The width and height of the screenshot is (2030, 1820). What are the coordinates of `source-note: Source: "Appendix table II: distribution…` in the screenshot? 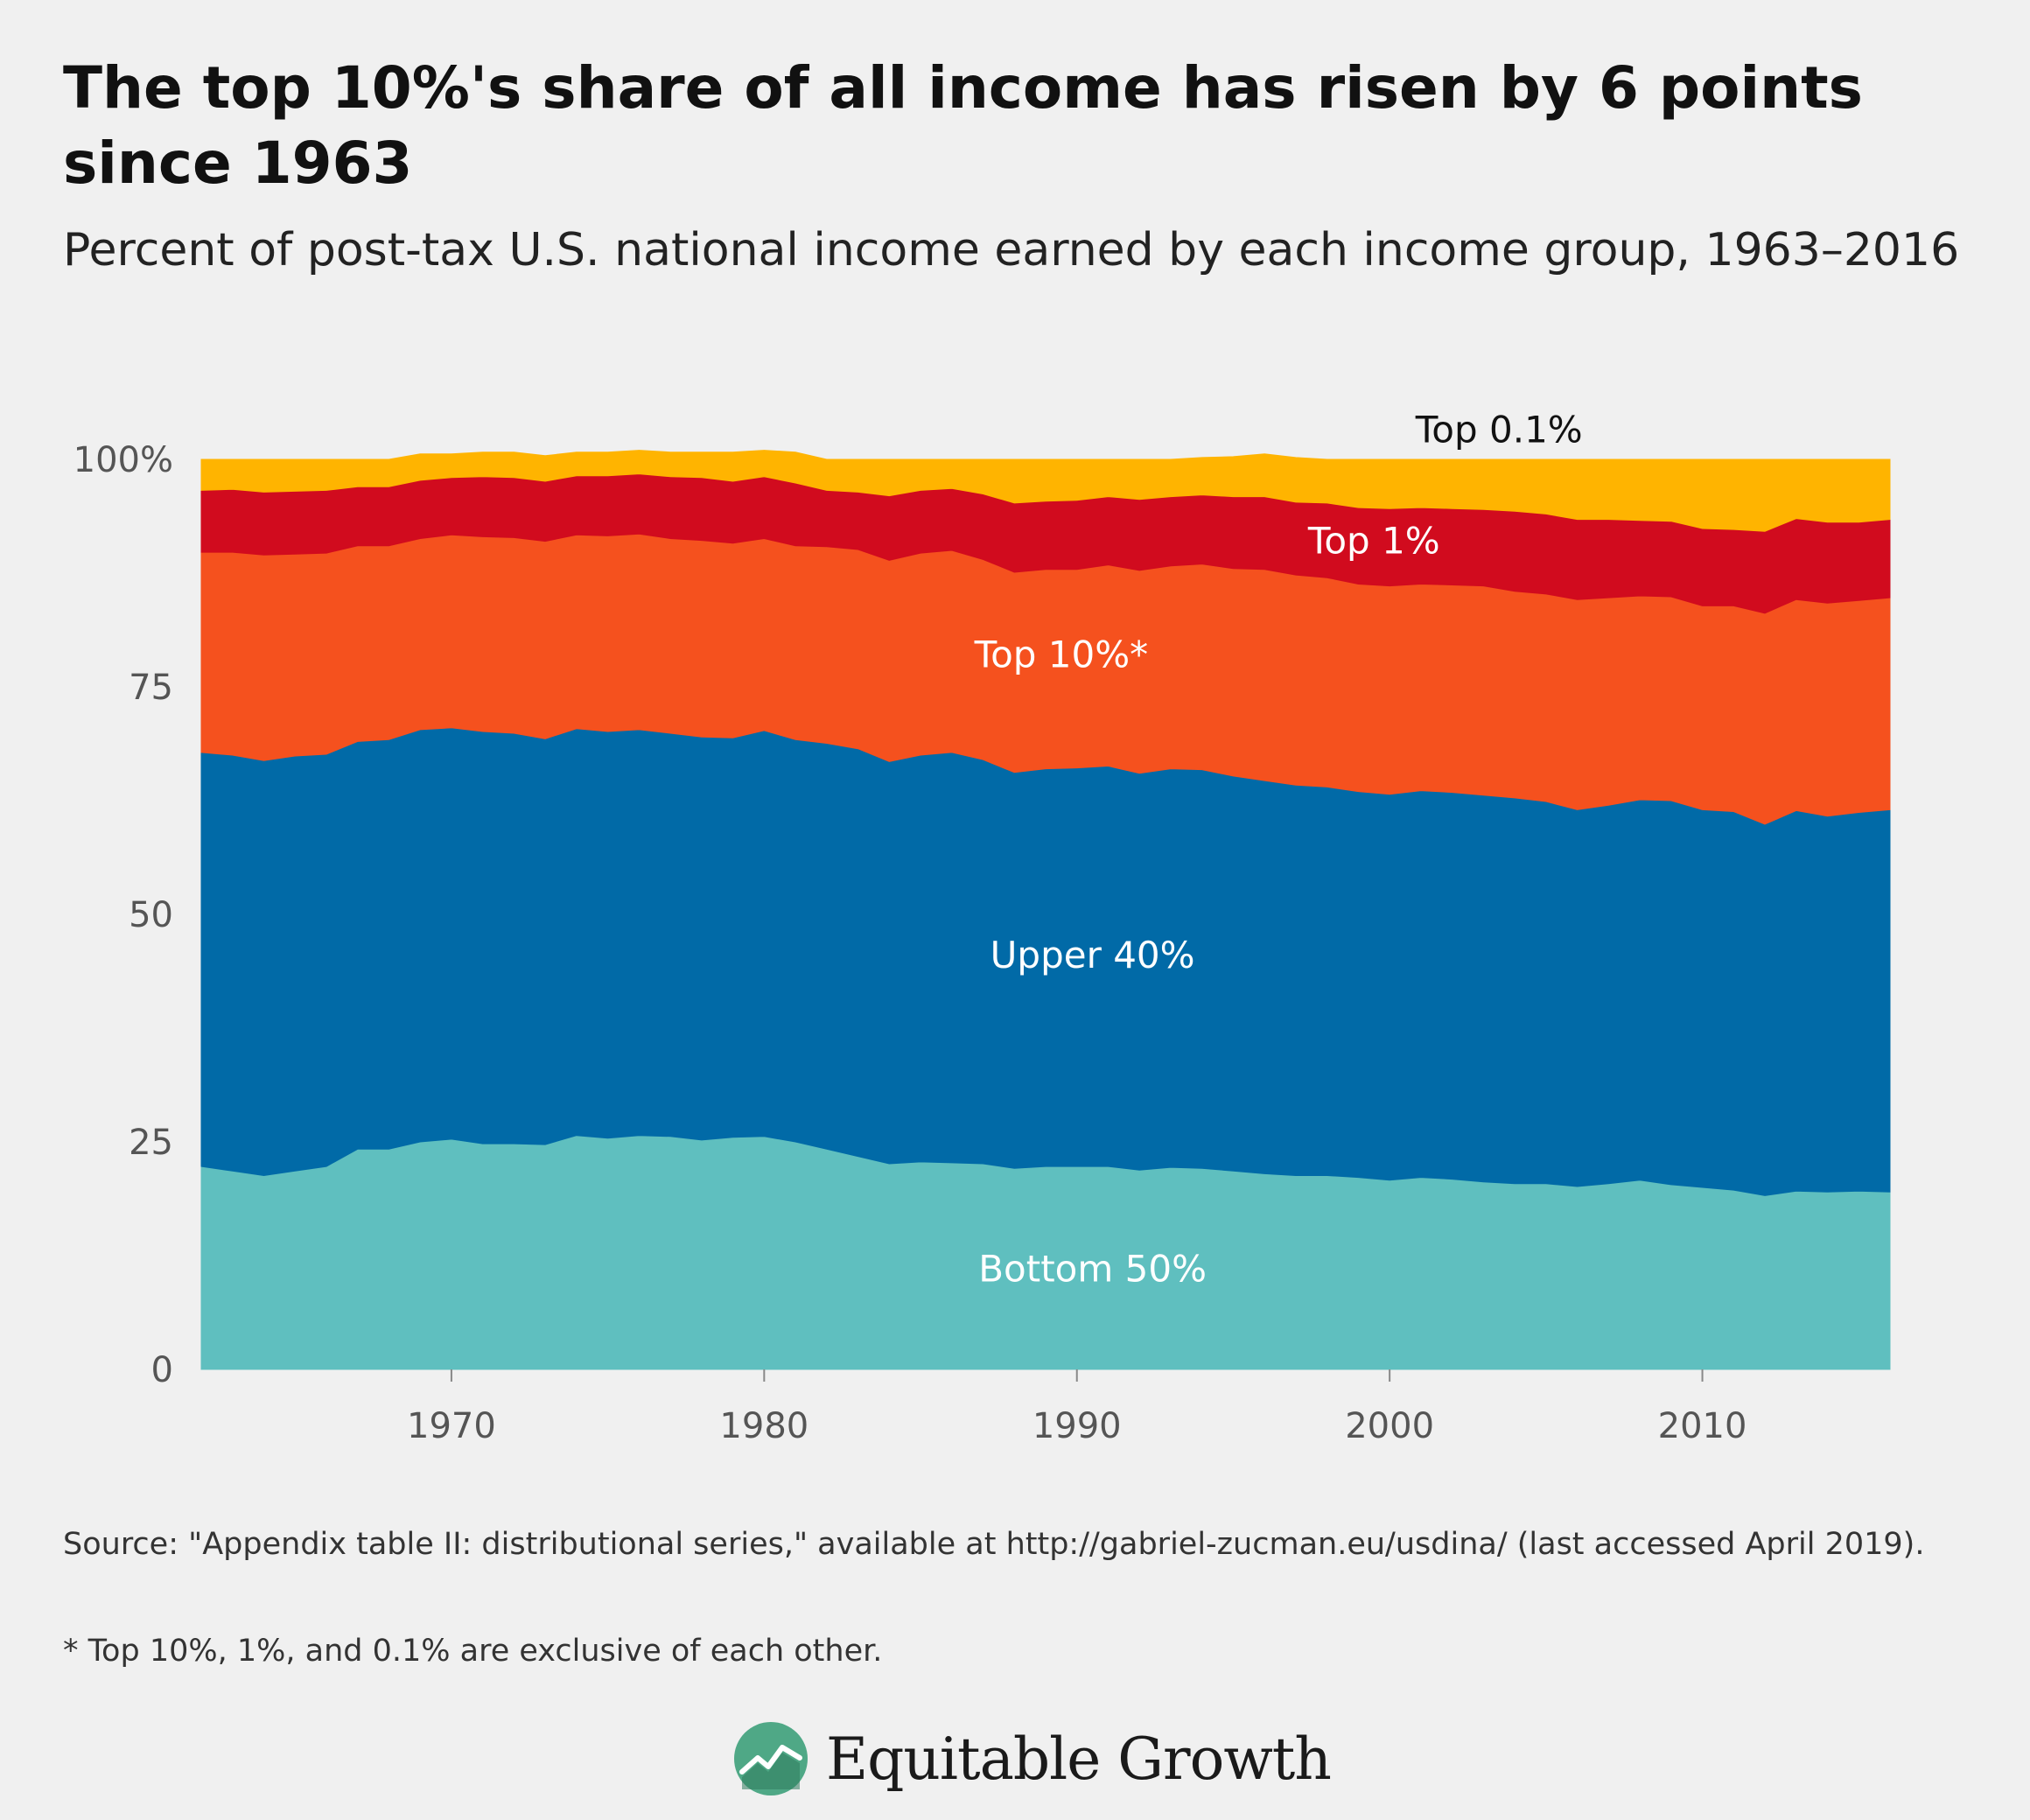 It's located at (994, 1544).